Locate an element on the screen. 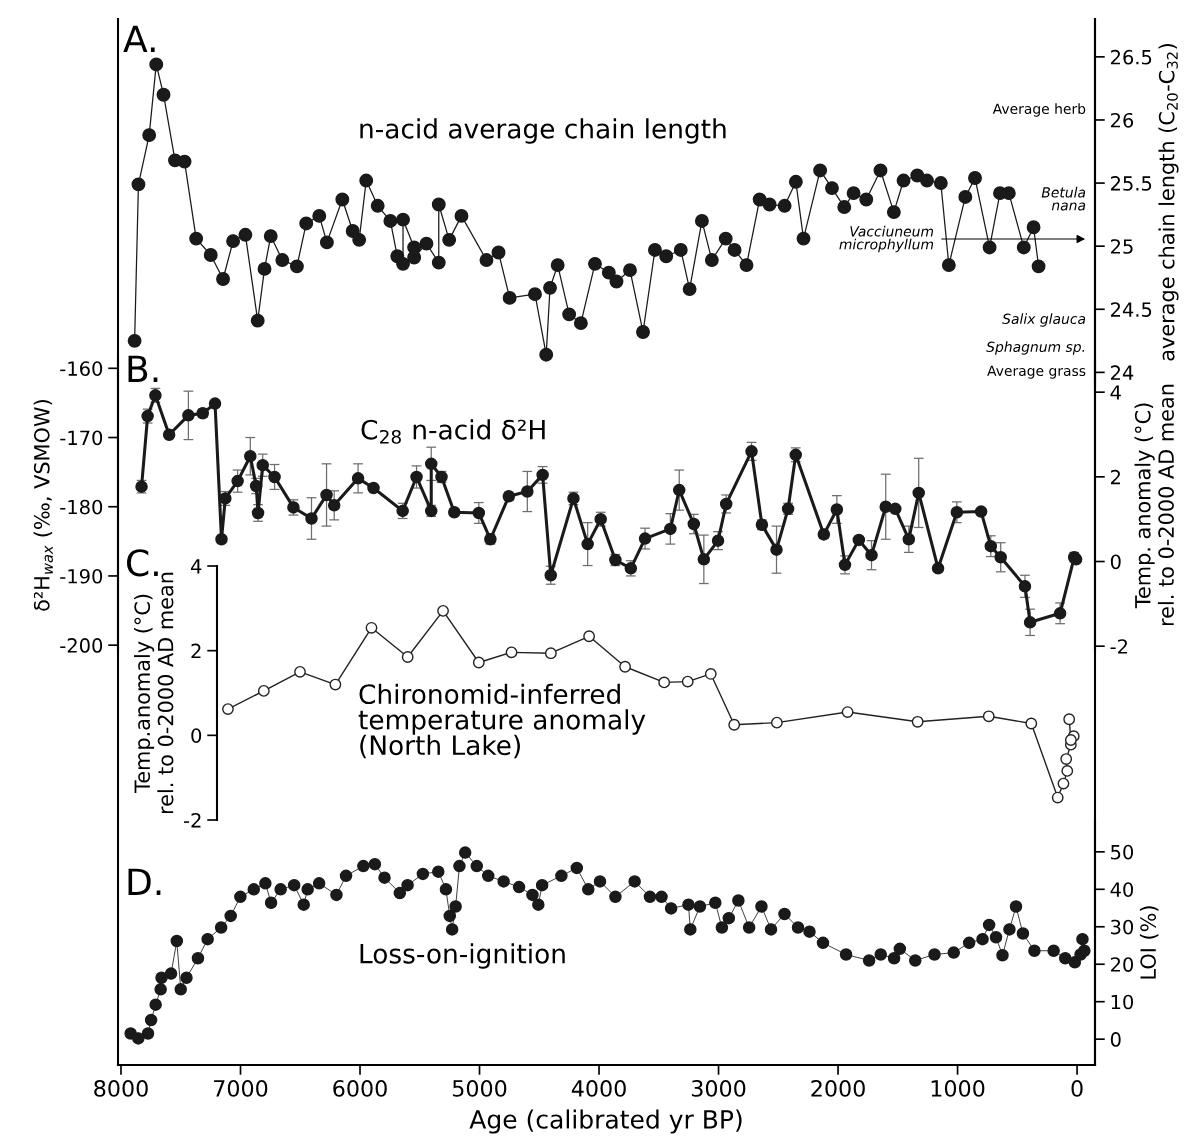  x-tick-label: 4000 is located at coordinates (598, 1088).